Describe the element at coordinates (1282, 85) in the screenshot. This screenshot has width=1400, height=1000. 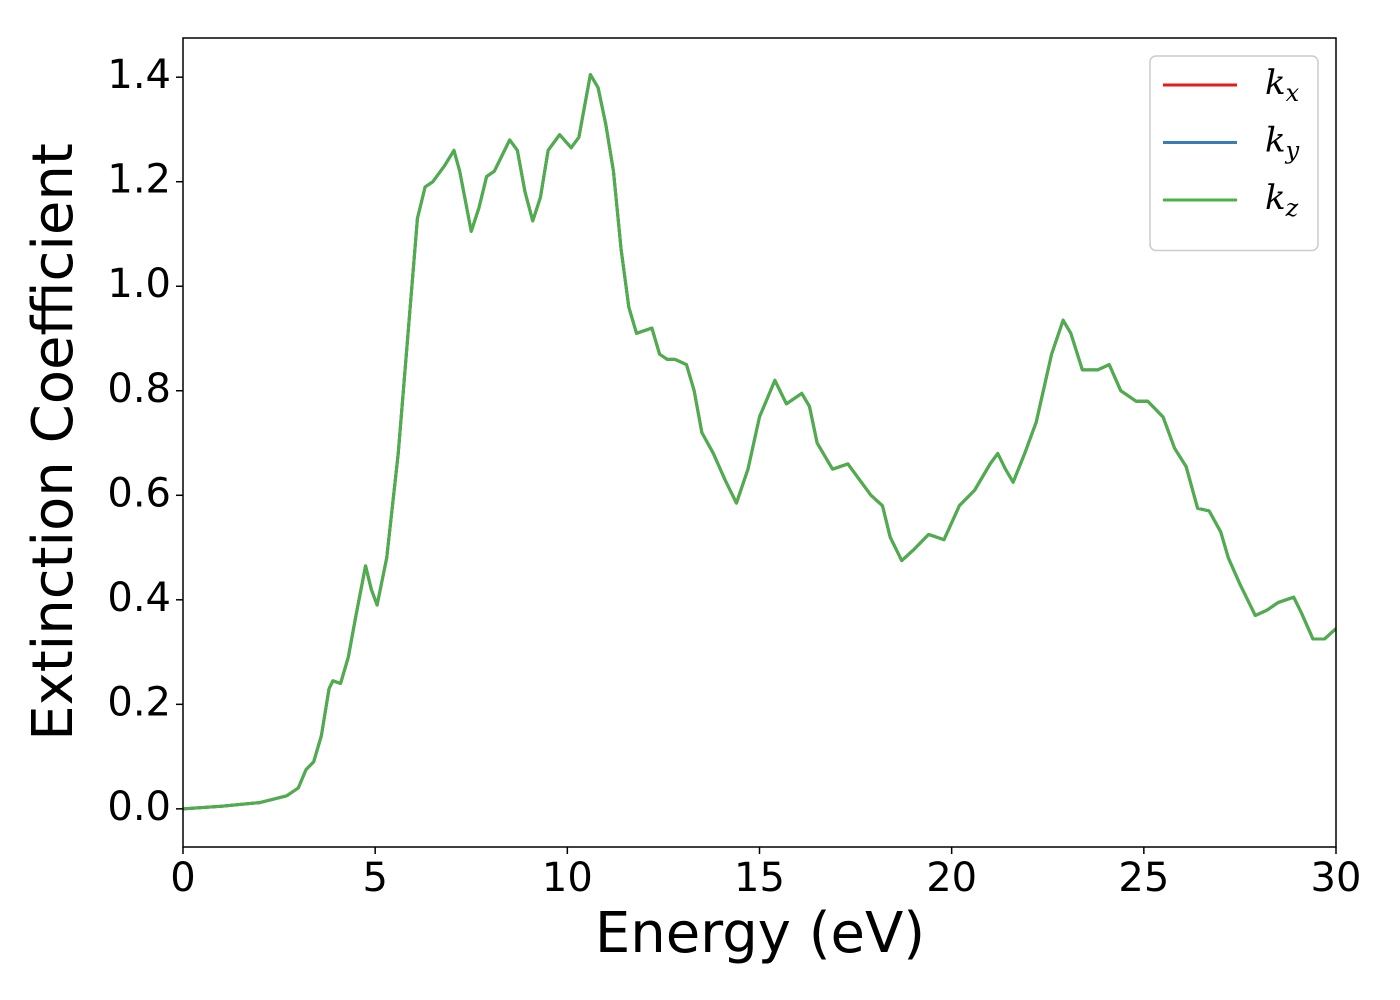
I see `legend-label: kx` at that location.